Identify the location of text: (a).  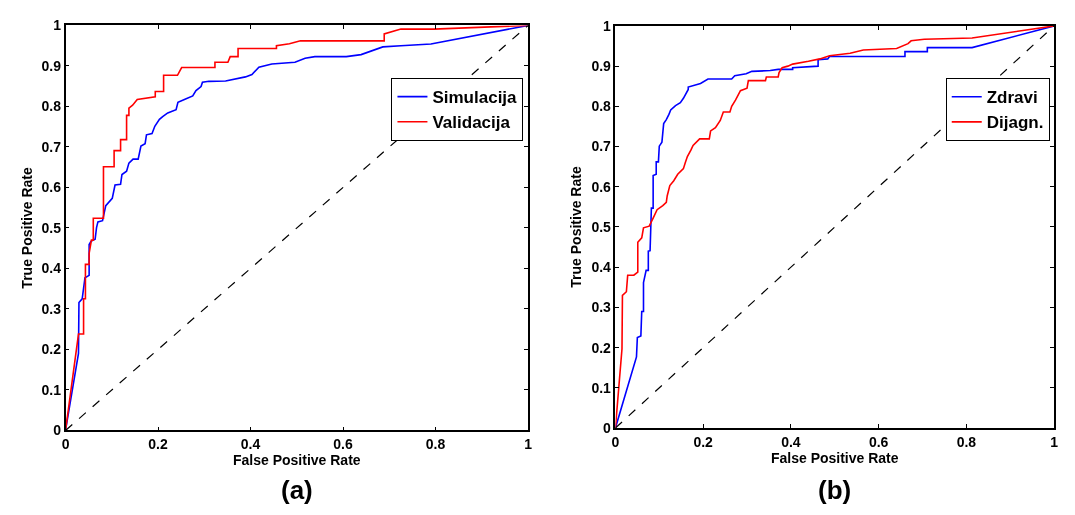
(297, 490).